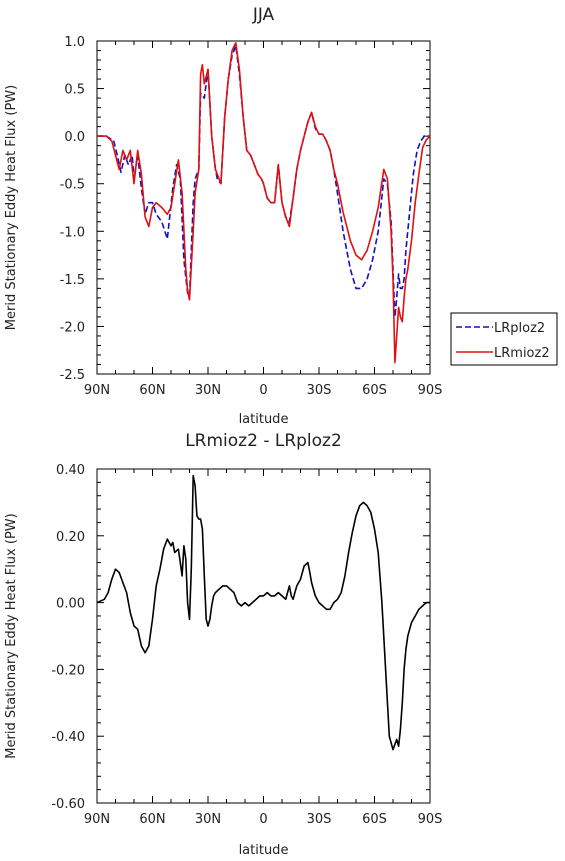 The height and width of the screenshot is (861, 565). What do you see at coordinates (72, 185) in the screenshot?
I see `y-tick-label: -0.5` at bounding box center [72, 185].